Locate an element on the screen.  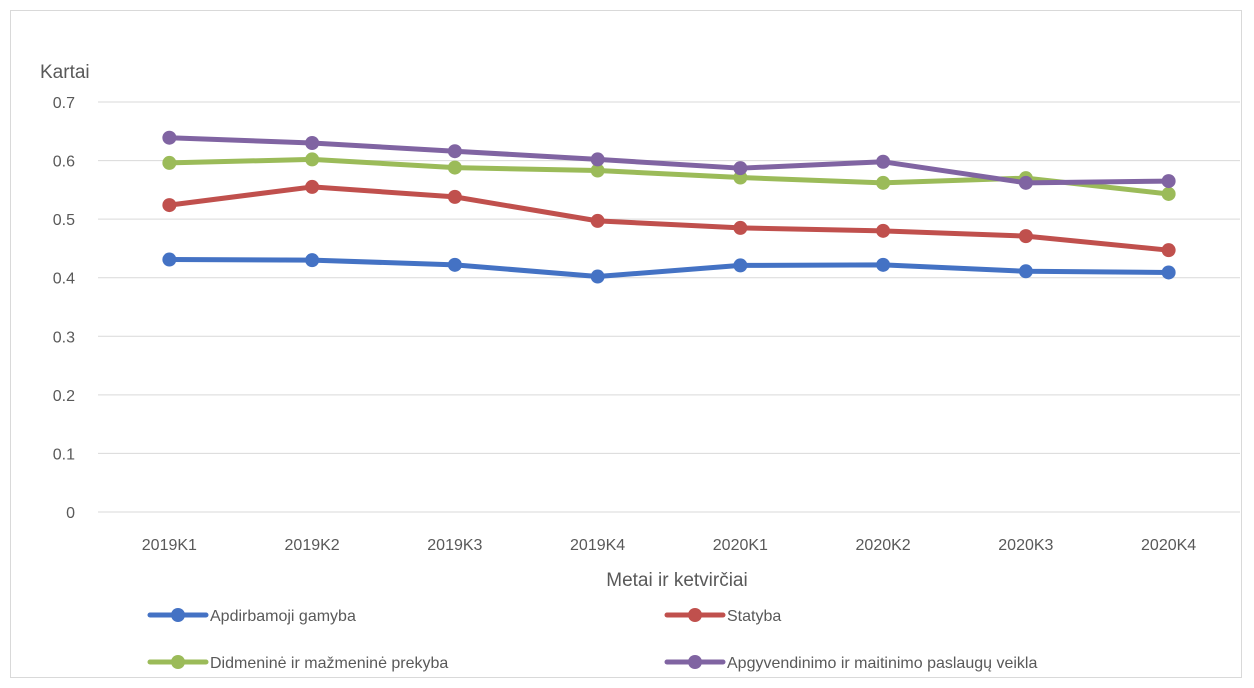
x-tick-label: 2019K3 is located at coordinates (454, 545).